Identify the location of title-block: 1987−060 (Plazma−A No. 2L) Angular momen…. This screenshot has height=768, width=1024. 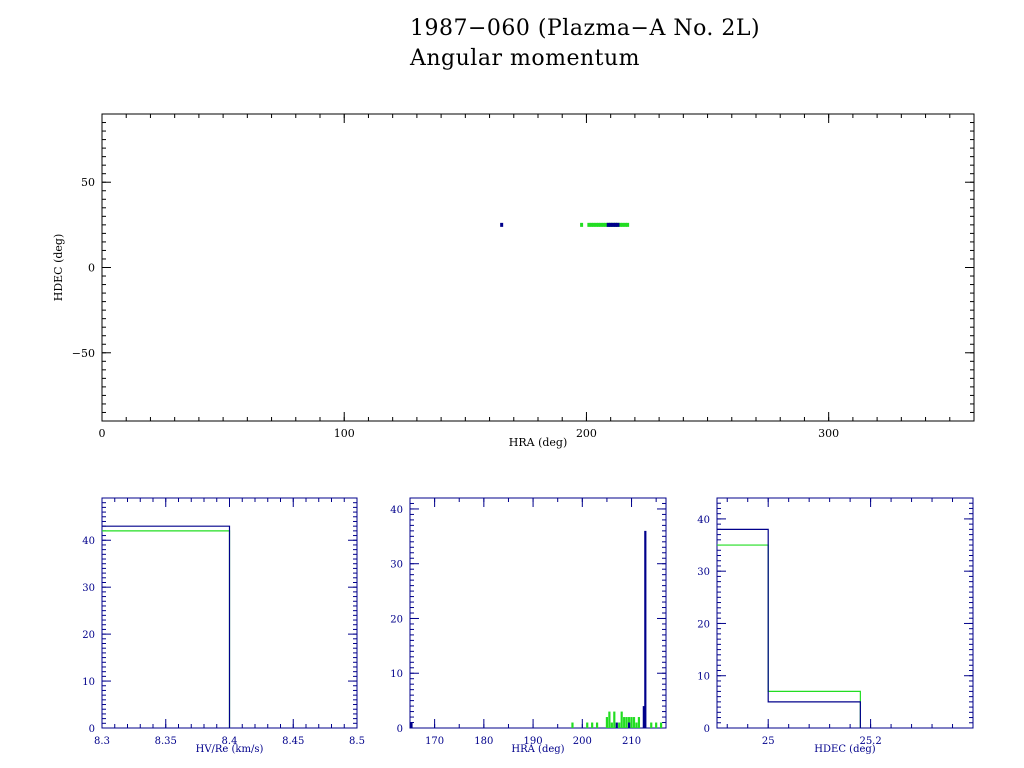
(585, 44).